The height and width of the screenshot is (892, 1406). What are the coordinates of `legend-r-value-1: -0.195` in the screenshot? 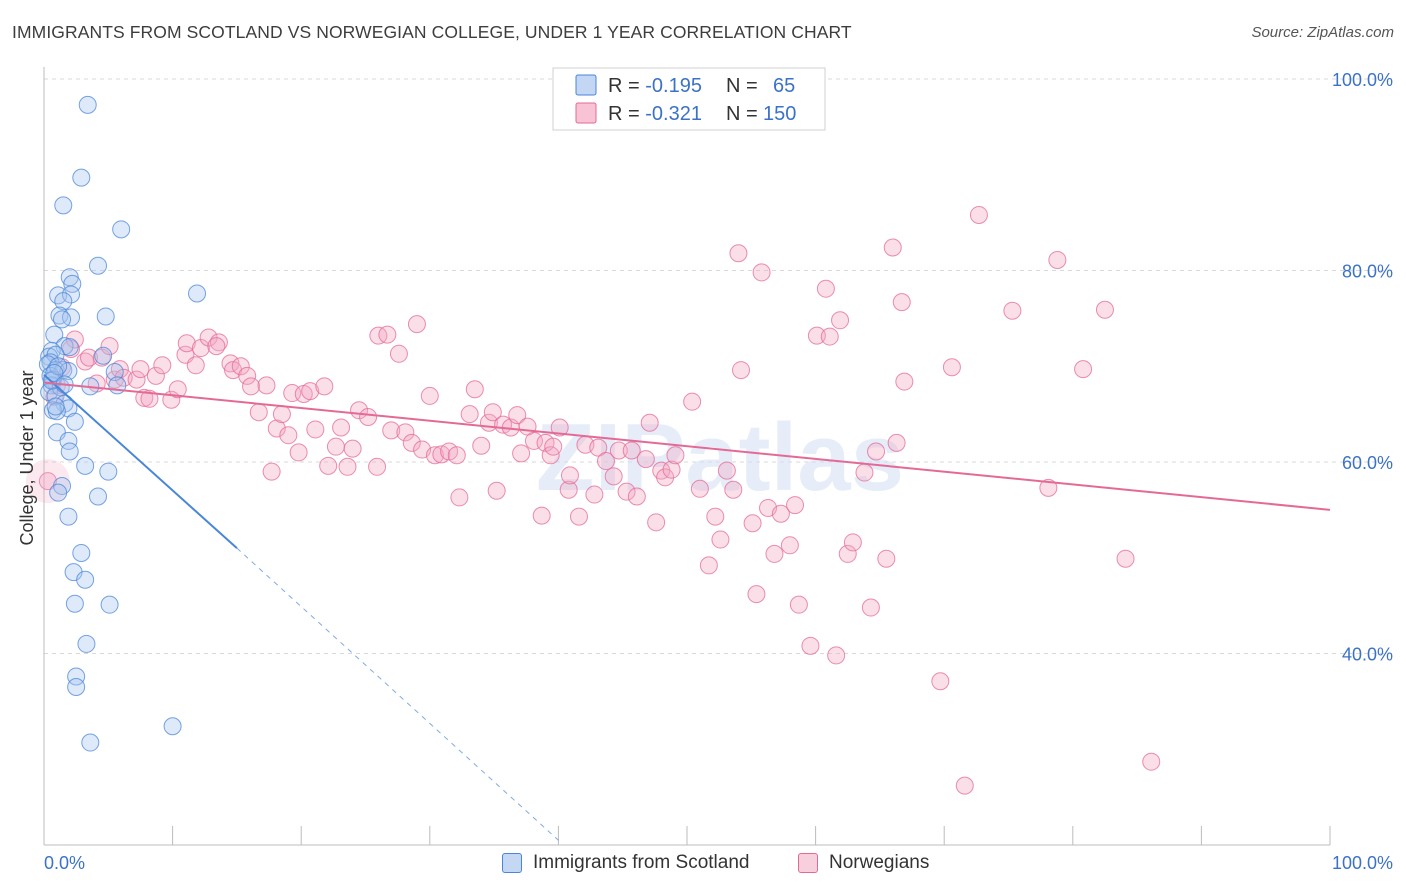 It's located at (673, 86).